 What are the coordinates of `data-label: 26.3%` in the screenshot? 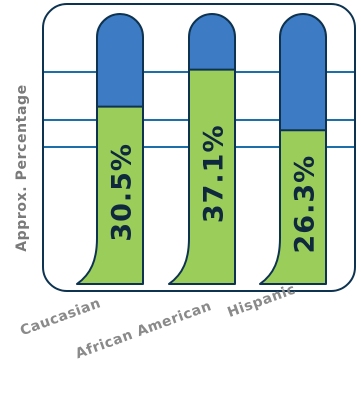 It's located at (305, 204).